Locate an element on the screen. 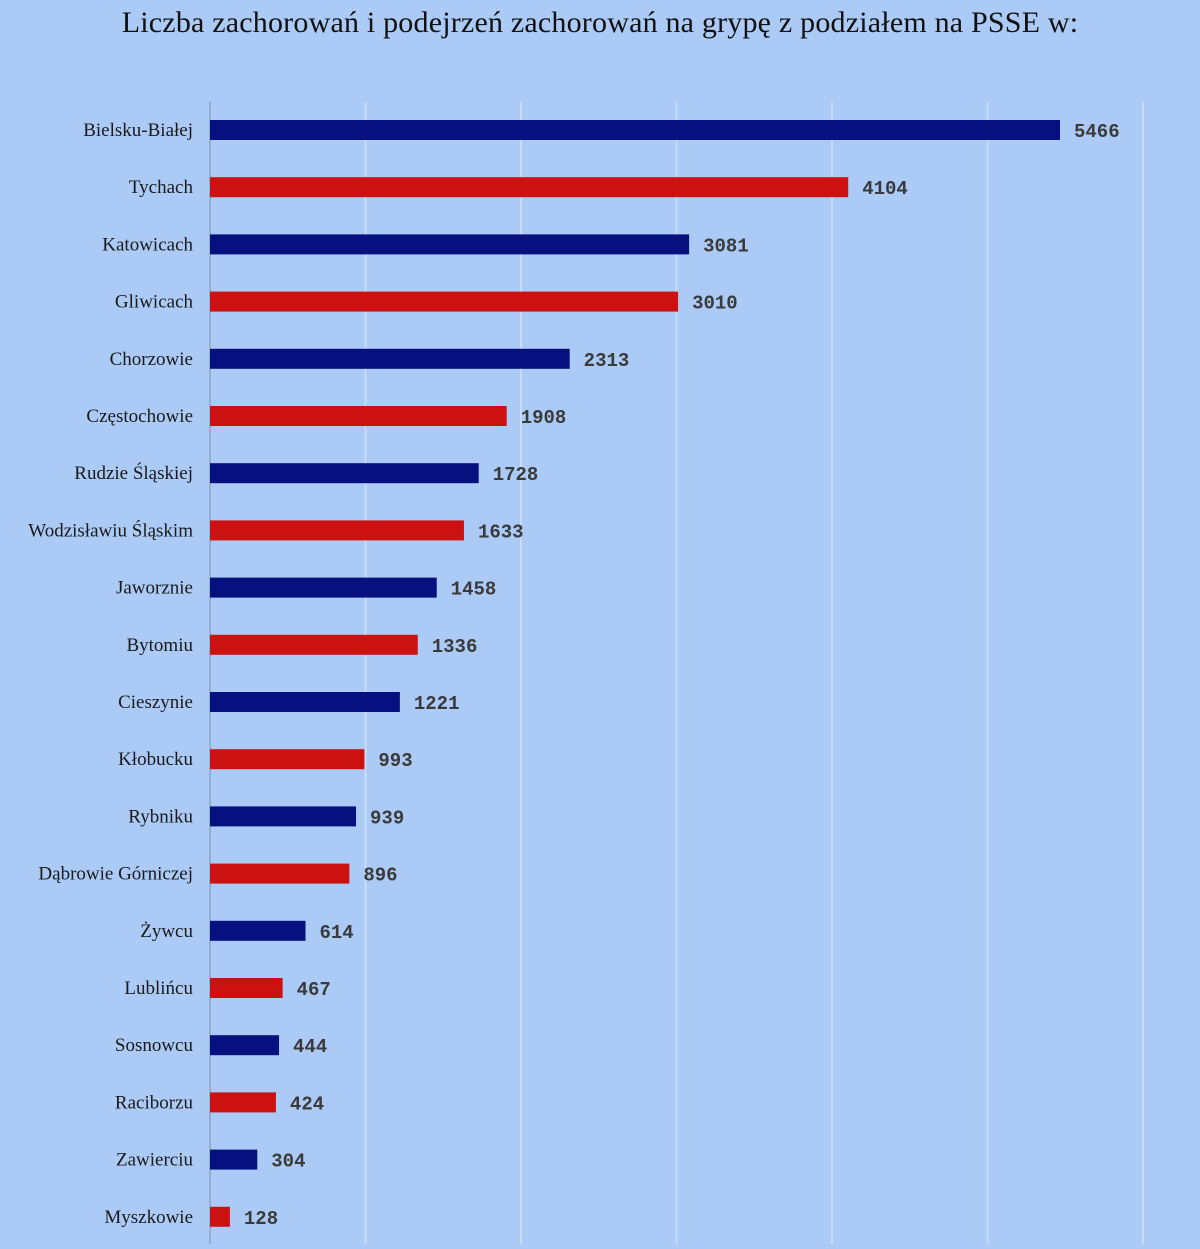  category-label: Chorzowie is located at coordinates (151, 359).